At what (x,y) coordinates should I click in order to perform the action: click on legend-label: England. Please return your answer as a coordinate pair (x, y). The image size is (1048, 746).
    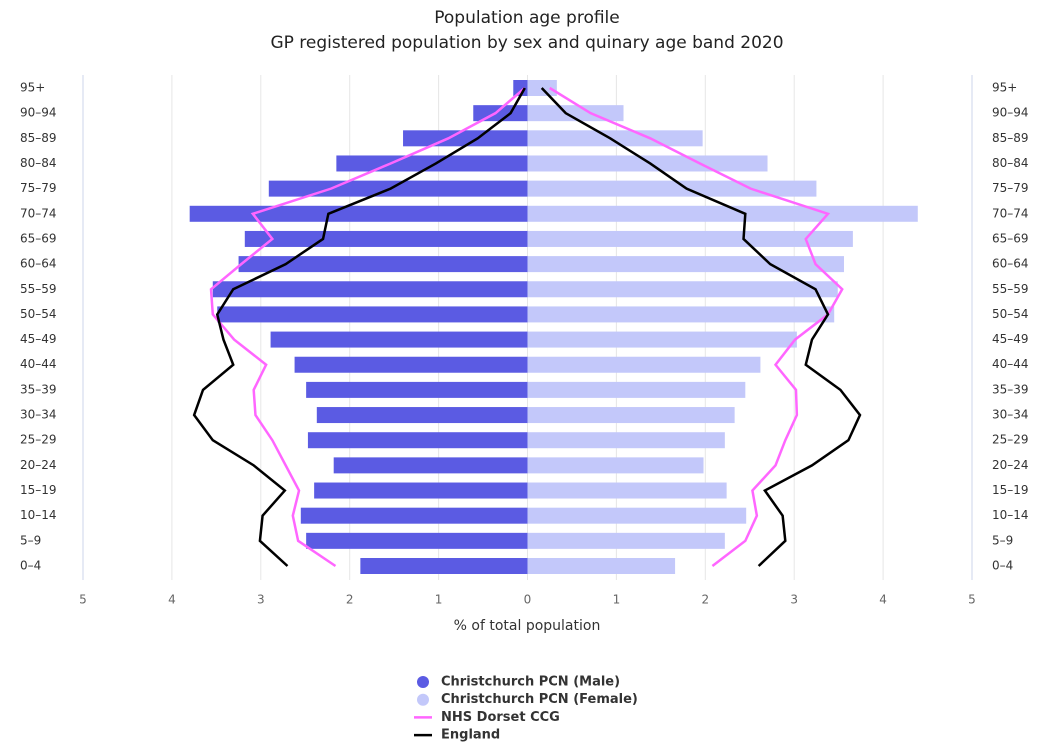
    Looking at the image, I should click on (470, 735).